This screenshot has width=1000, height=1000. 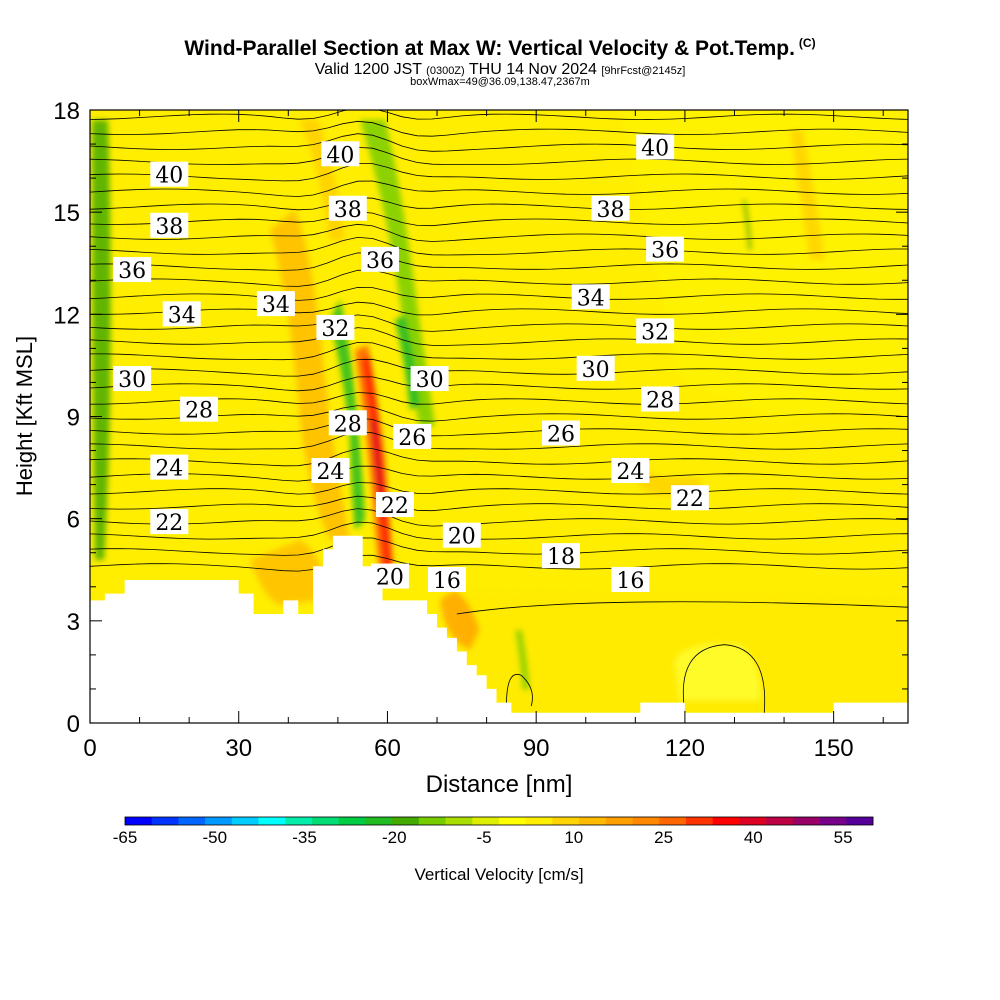 What do you see at coordinates (536, 748) in the screenshot?
I see `x-tick-label: 90` at bounding box center [536, 748].